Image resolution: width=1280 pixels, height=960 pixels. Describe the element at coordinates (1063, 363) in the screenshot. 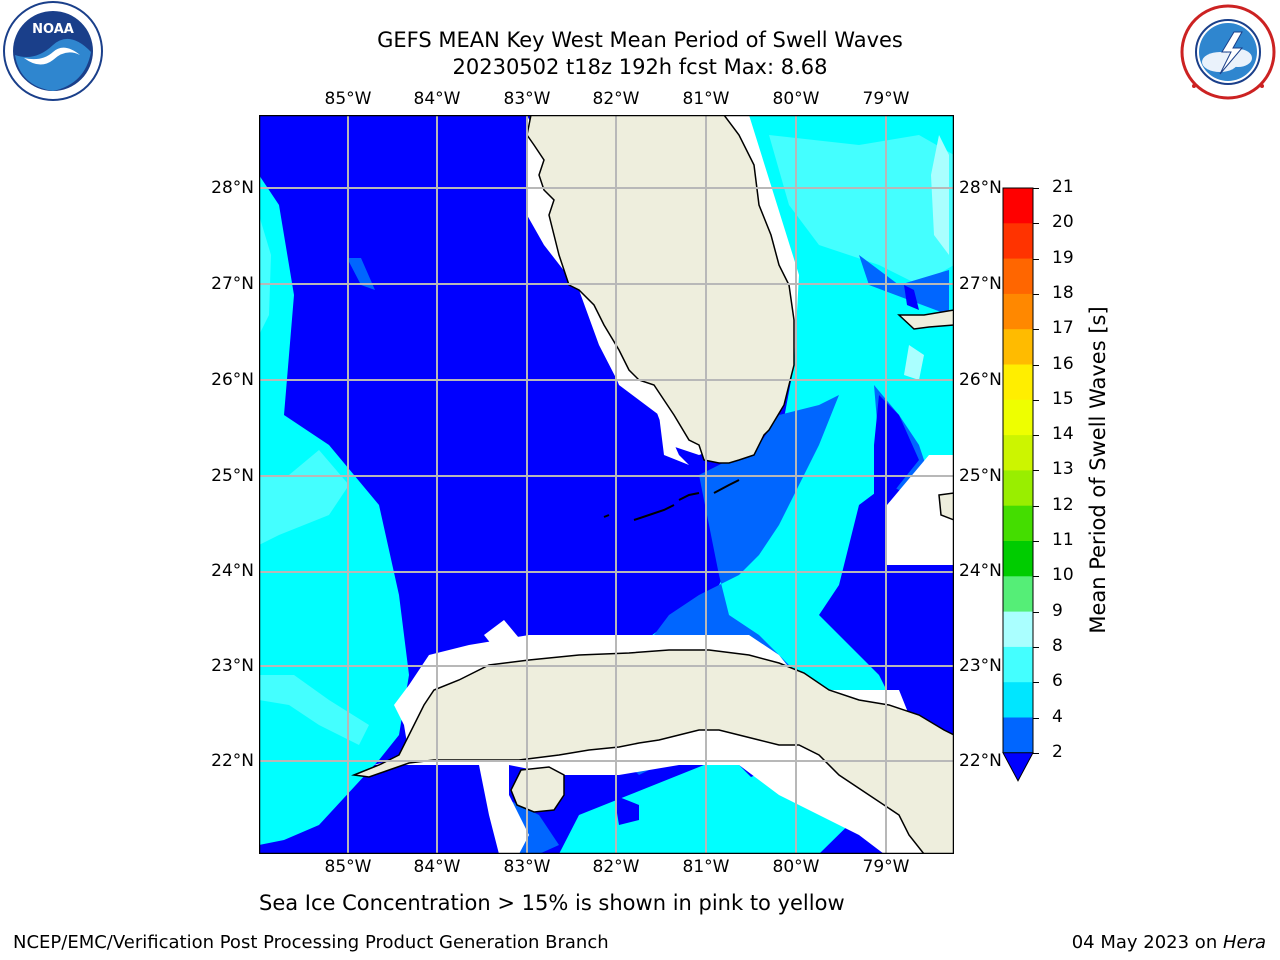

I see `colorbar-tick-label: 16` at that location.